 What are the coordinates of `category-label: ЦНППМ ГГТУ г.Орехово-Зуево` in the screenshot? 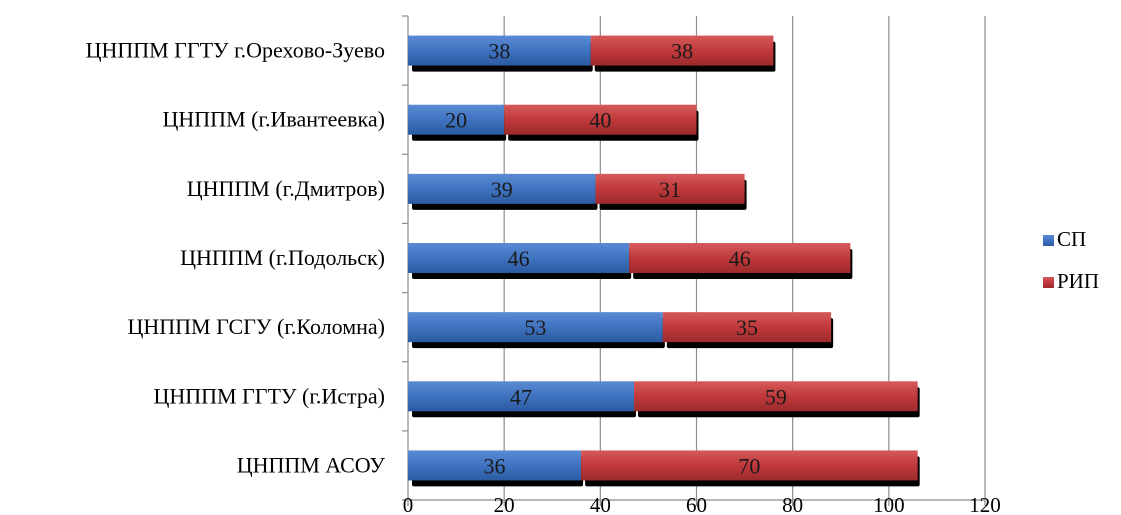 It's located at (235, 50).